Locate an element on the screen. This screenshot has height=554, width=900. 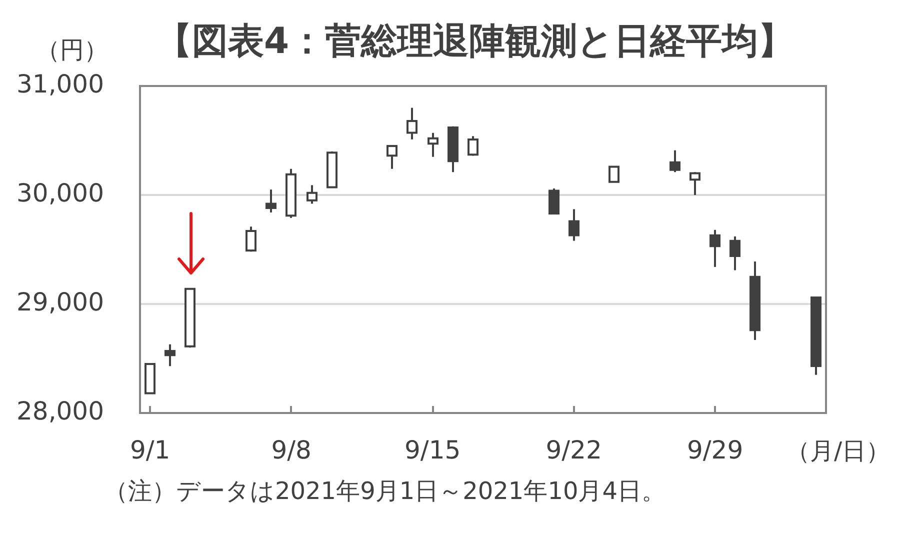
x-tick-label: 9/15 is located at coordinates (432, 450).